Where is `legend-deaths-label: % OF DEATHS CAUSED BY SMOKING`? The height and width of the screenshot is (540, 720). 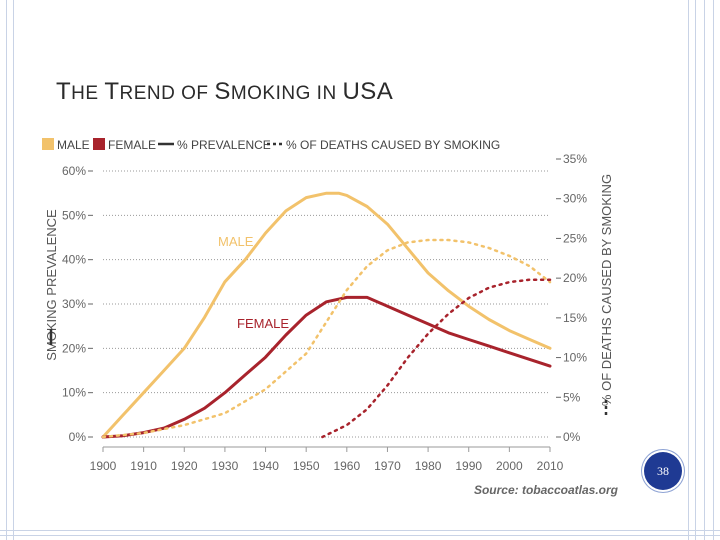 legend-deaths-label: % OF DEATHS CAUSED BY SMOKING is located at coordinates (393, 145).